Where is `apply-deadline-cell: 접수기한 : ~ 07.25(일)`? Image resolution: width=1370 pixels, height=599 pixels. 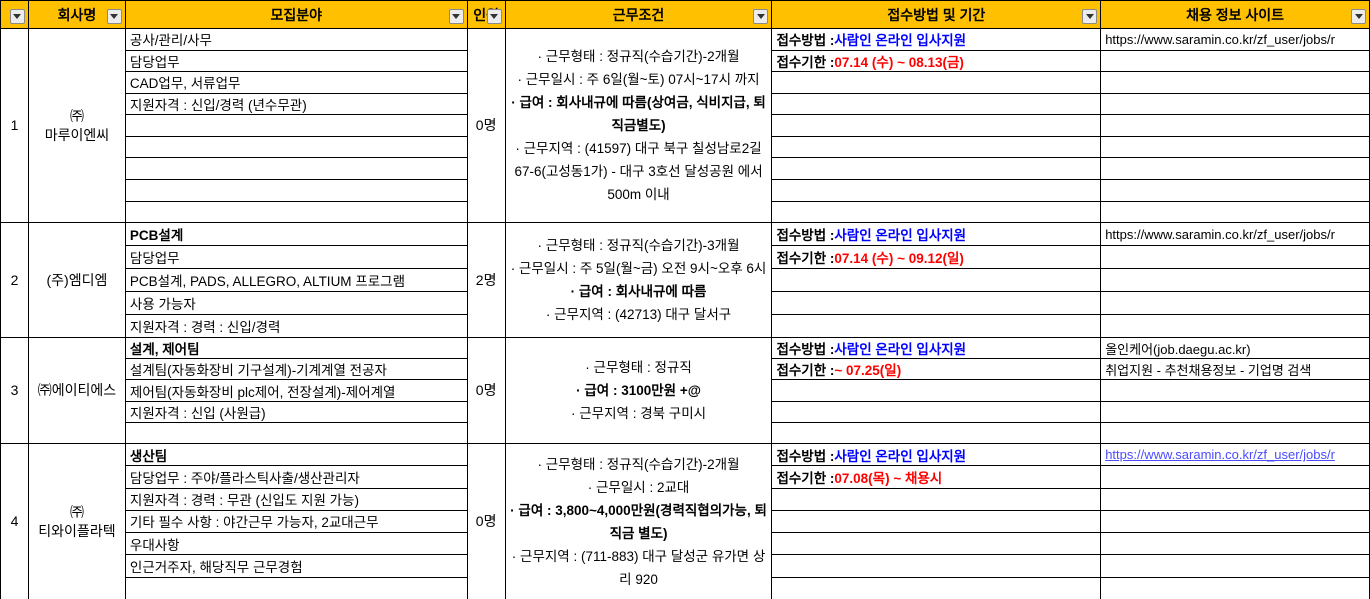 apply-deadline-cell: 접수기한 : ~ 07.25(일) is located at coordinates (936, 370).